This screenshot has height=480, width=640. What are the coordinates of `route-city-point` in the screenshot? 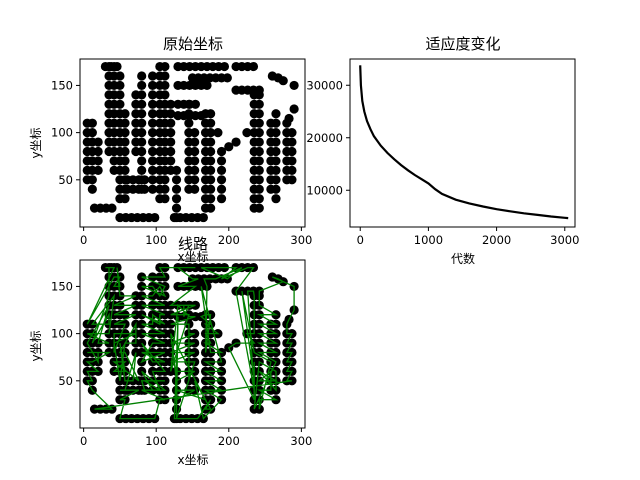 It's located at (165, 381).